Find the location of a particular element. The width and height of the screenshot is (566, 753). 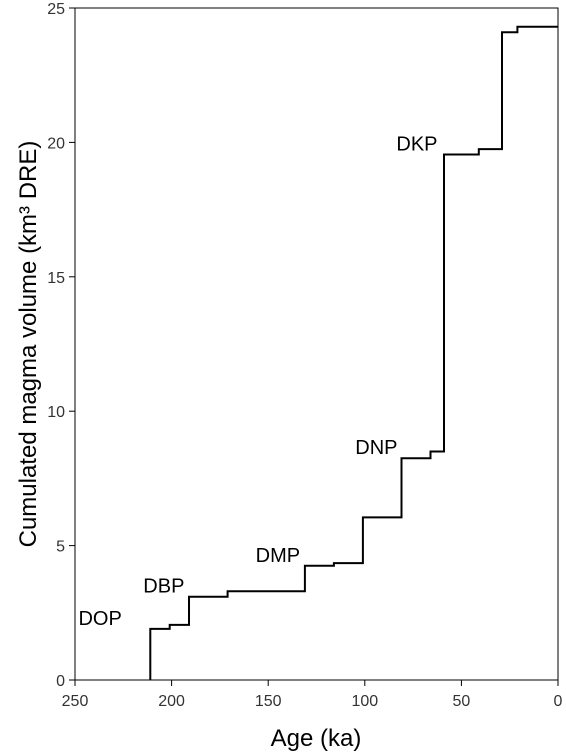

y-tick-label: 20 is located at coordinates (56, 143).